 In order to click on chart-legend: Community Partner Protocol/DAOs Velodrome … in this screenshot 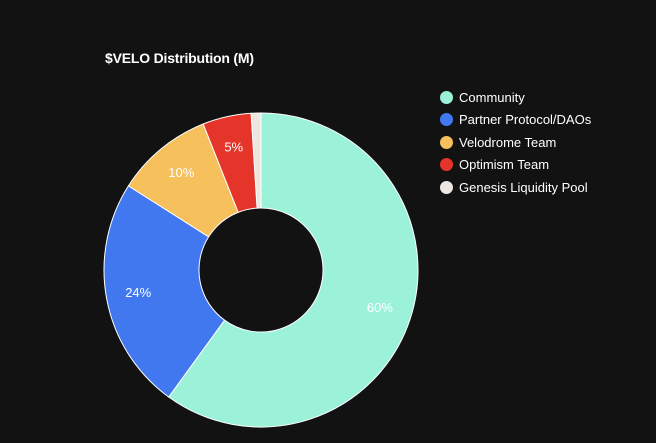, I will do `click(515, 142)`.